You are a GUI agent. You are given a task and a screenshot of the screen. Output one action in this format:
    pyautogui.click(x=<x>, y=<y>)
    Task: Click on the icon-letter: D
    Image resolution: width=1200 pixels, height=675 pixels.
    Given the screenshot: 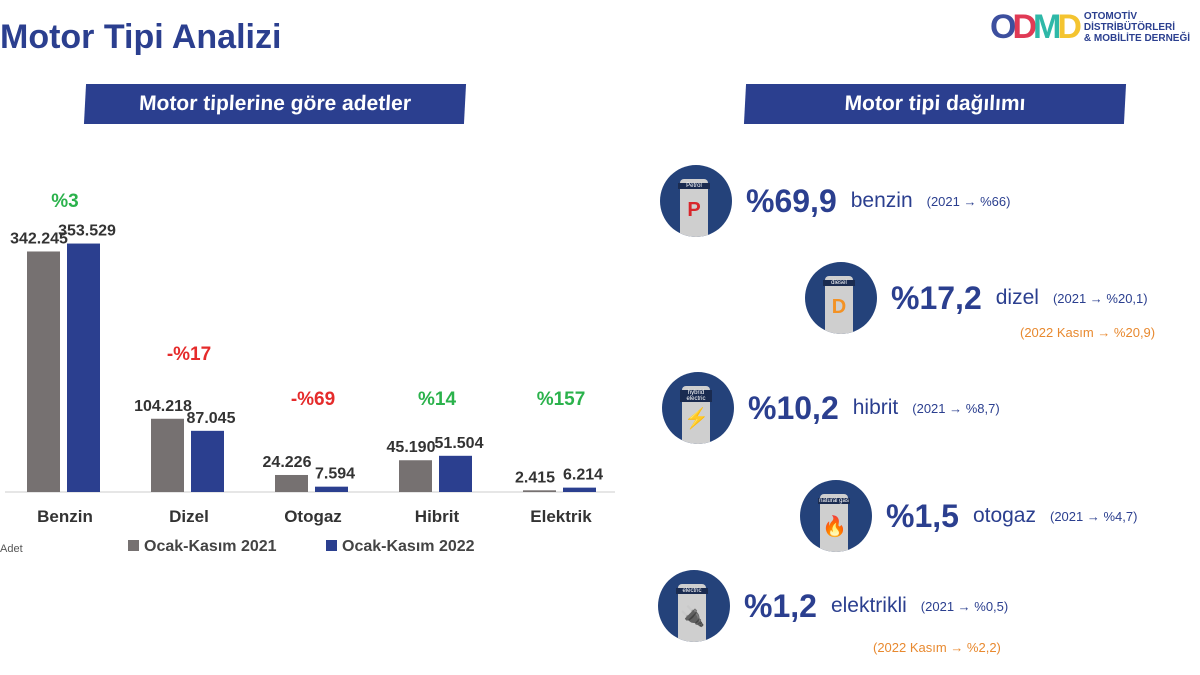 What is the action you would take?
    pyautogui.click(x=839, y=307)
    